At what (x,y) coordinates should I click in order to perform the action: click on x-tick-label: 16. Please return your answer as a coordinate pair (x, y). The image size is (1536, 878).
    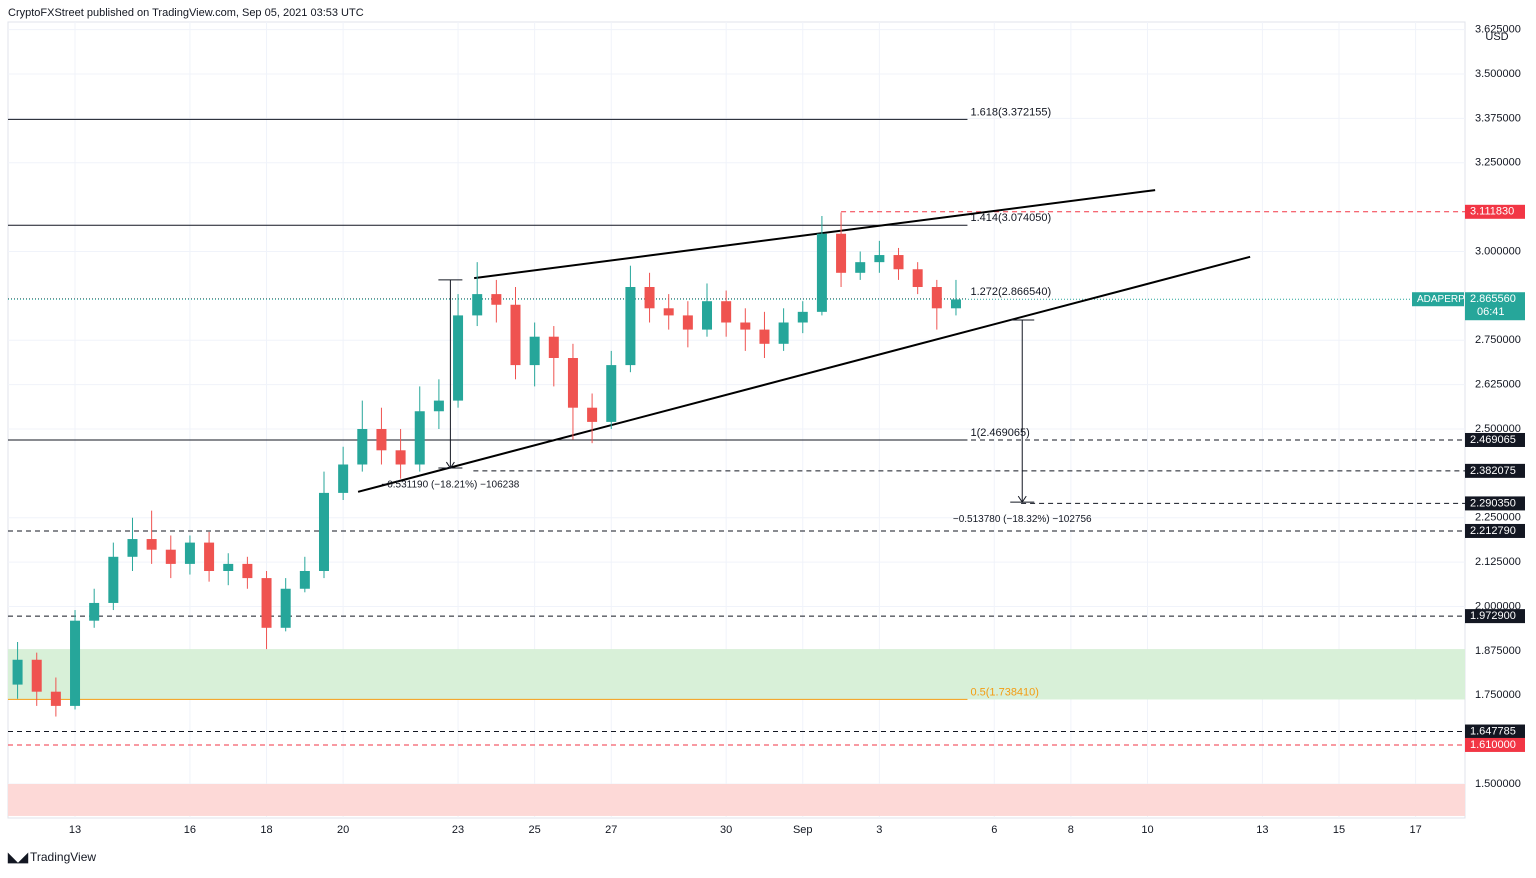
    Looking at the image, I should click on (190, 830).